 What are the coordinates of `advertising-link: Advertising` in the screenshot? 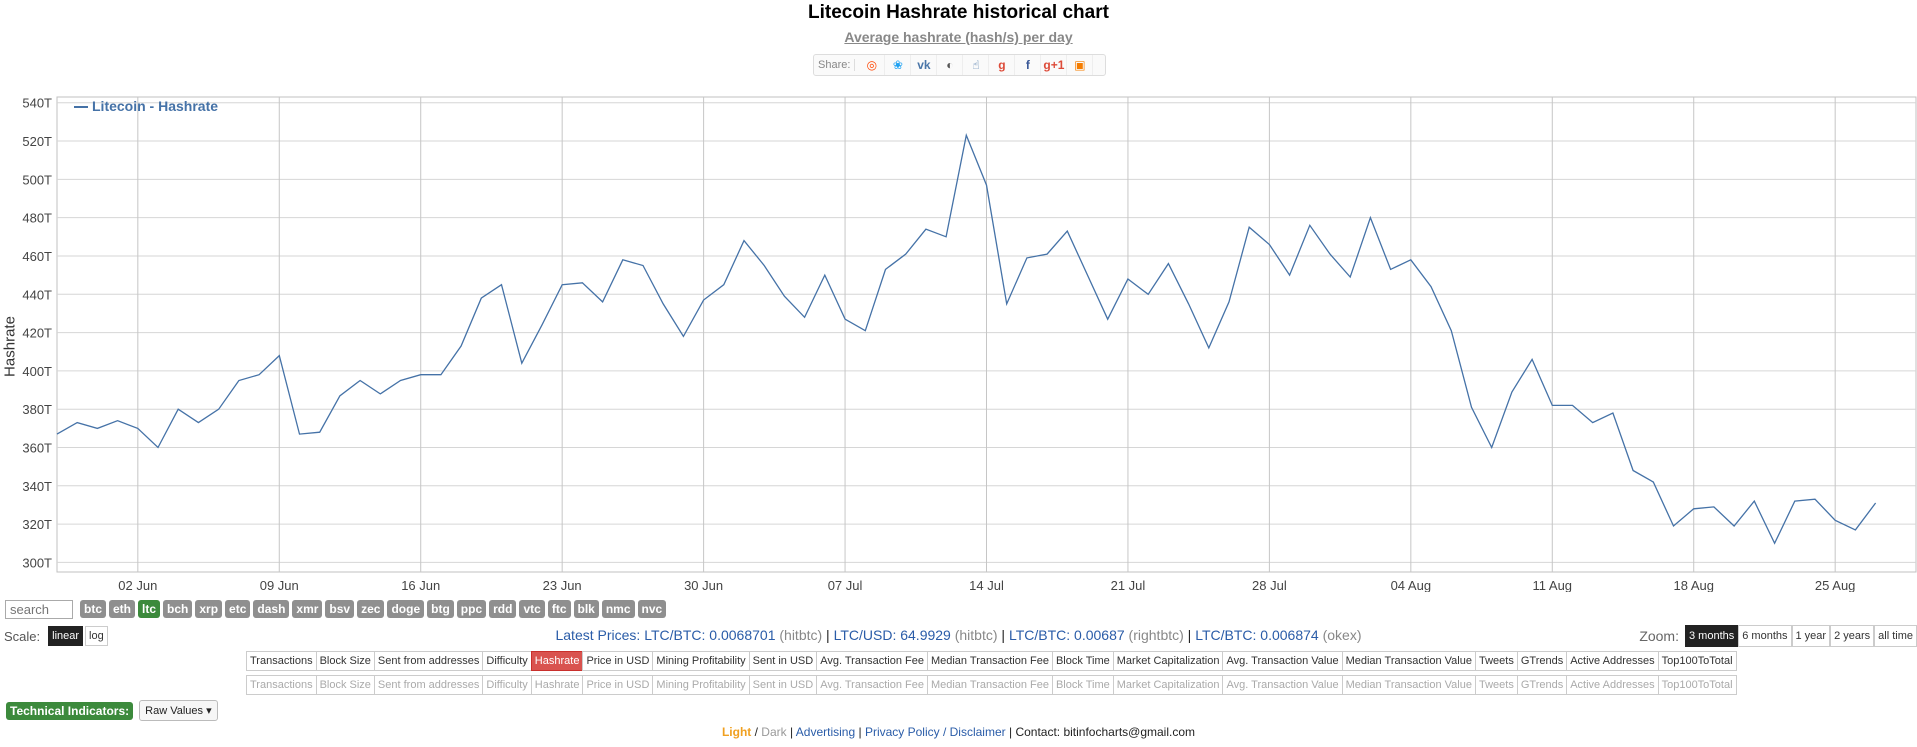 It's located at (825, 732).